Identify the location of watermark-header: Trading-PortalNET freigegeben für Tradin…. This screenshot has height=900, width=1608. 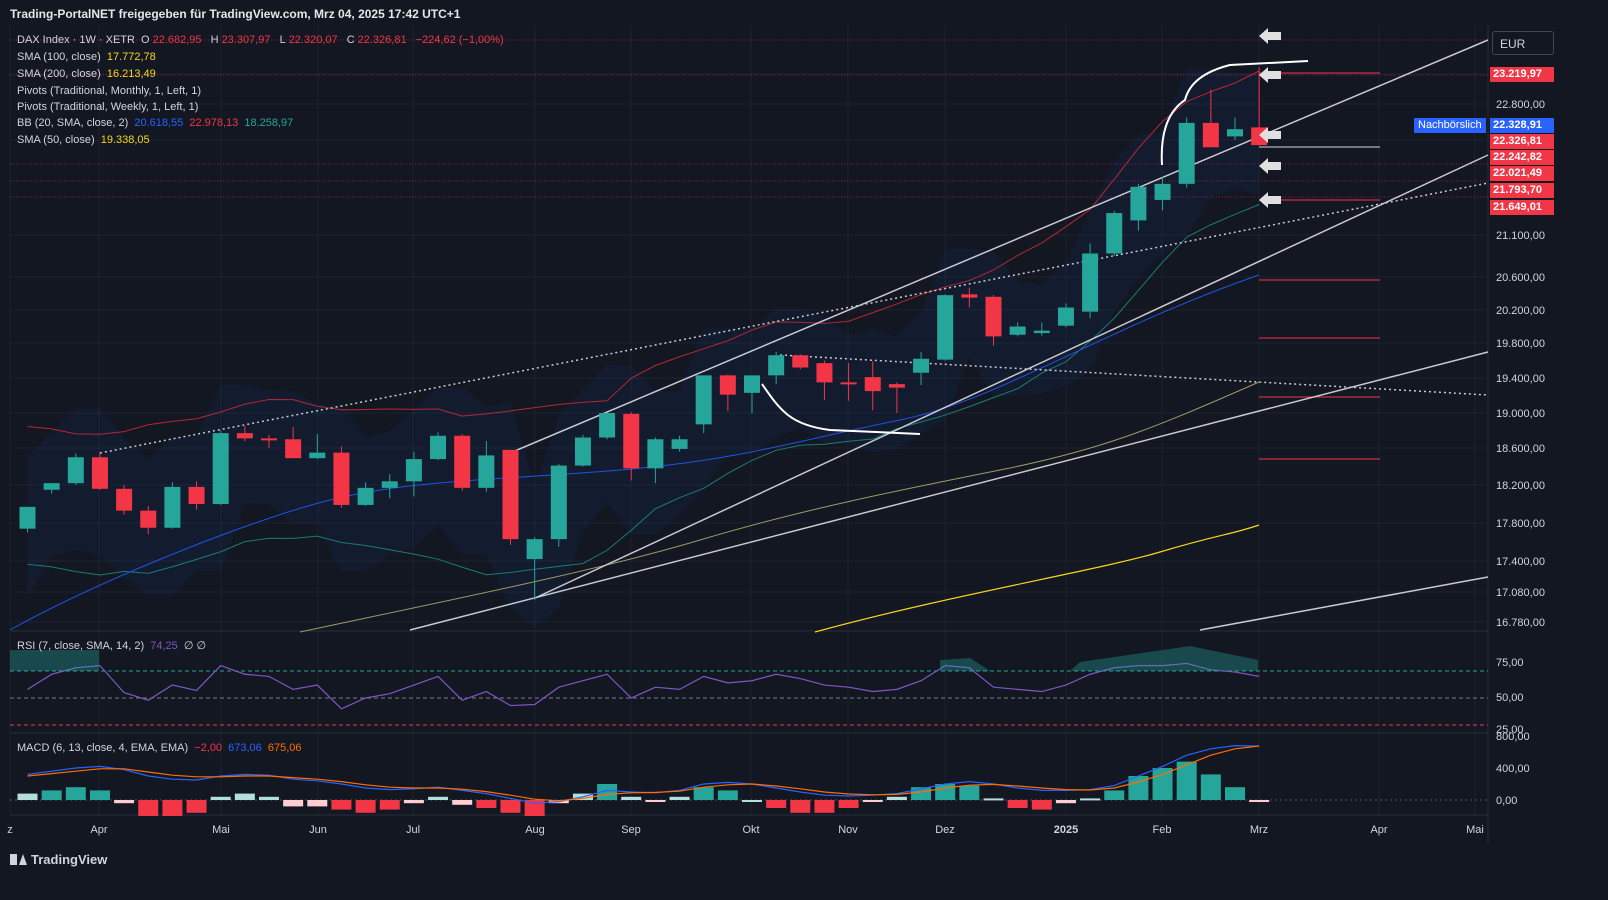
(235, 14).